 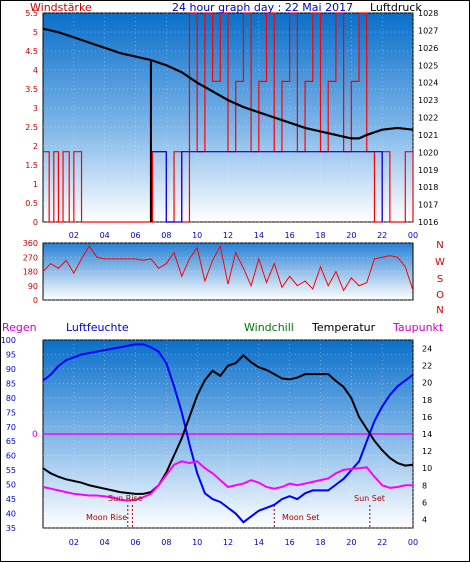 I want to click on y-right-tick-label: 1019, so click(x=428, y=170).